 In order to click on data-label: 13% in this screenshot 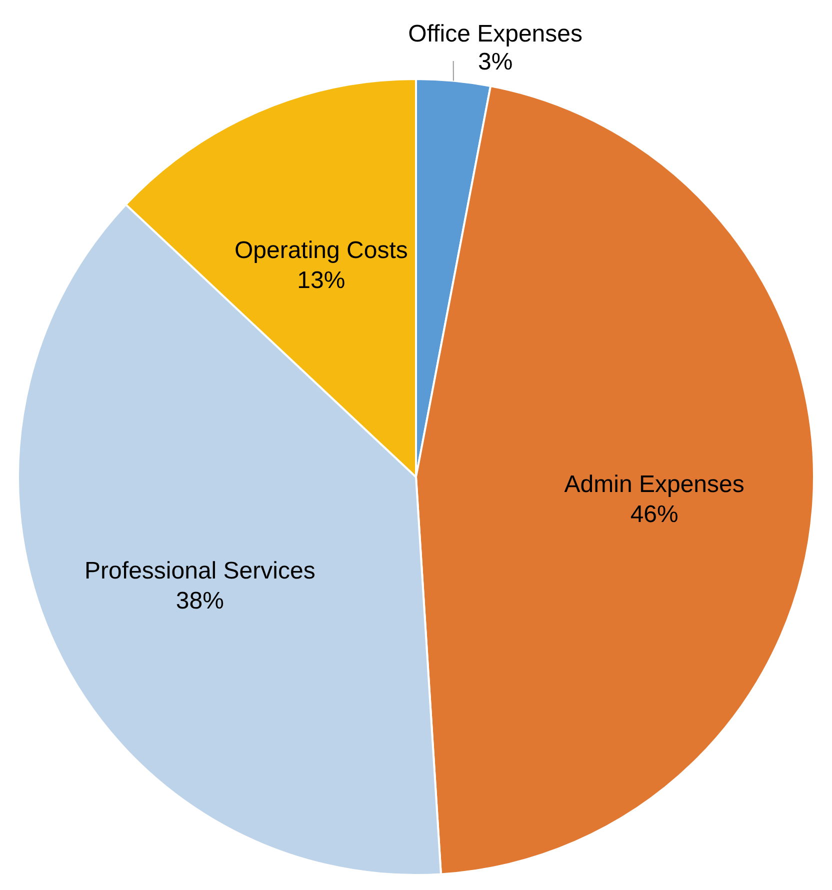, I will do `click(321, 280)`.